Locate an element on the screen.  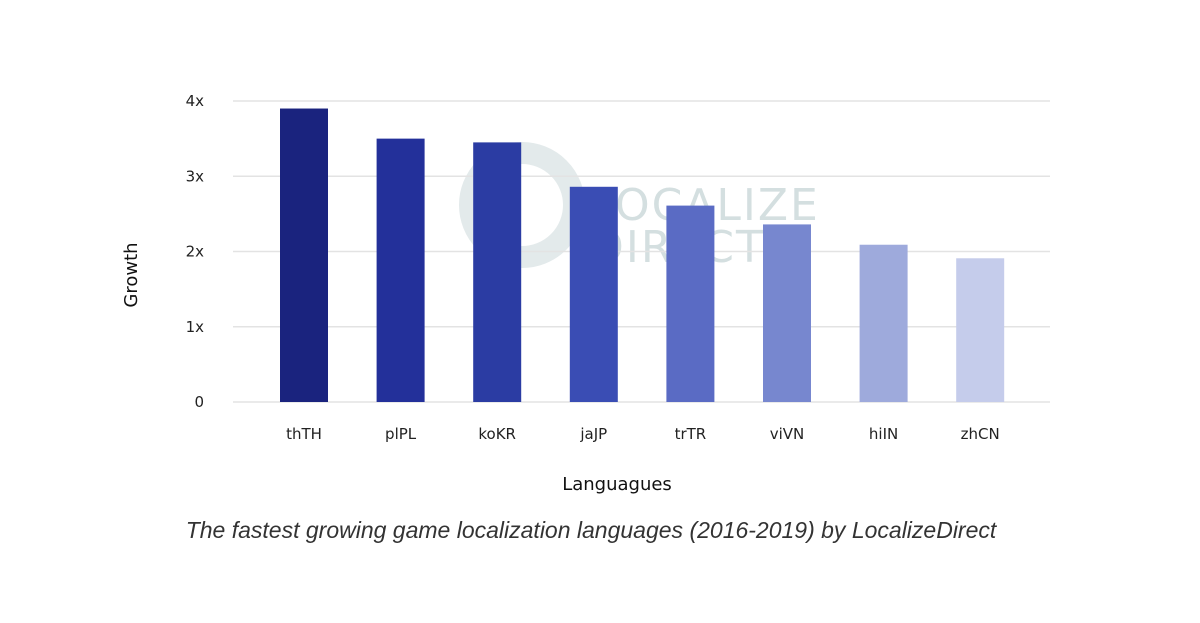
y-tick-label: 1x is located at coordinates (195, 327).